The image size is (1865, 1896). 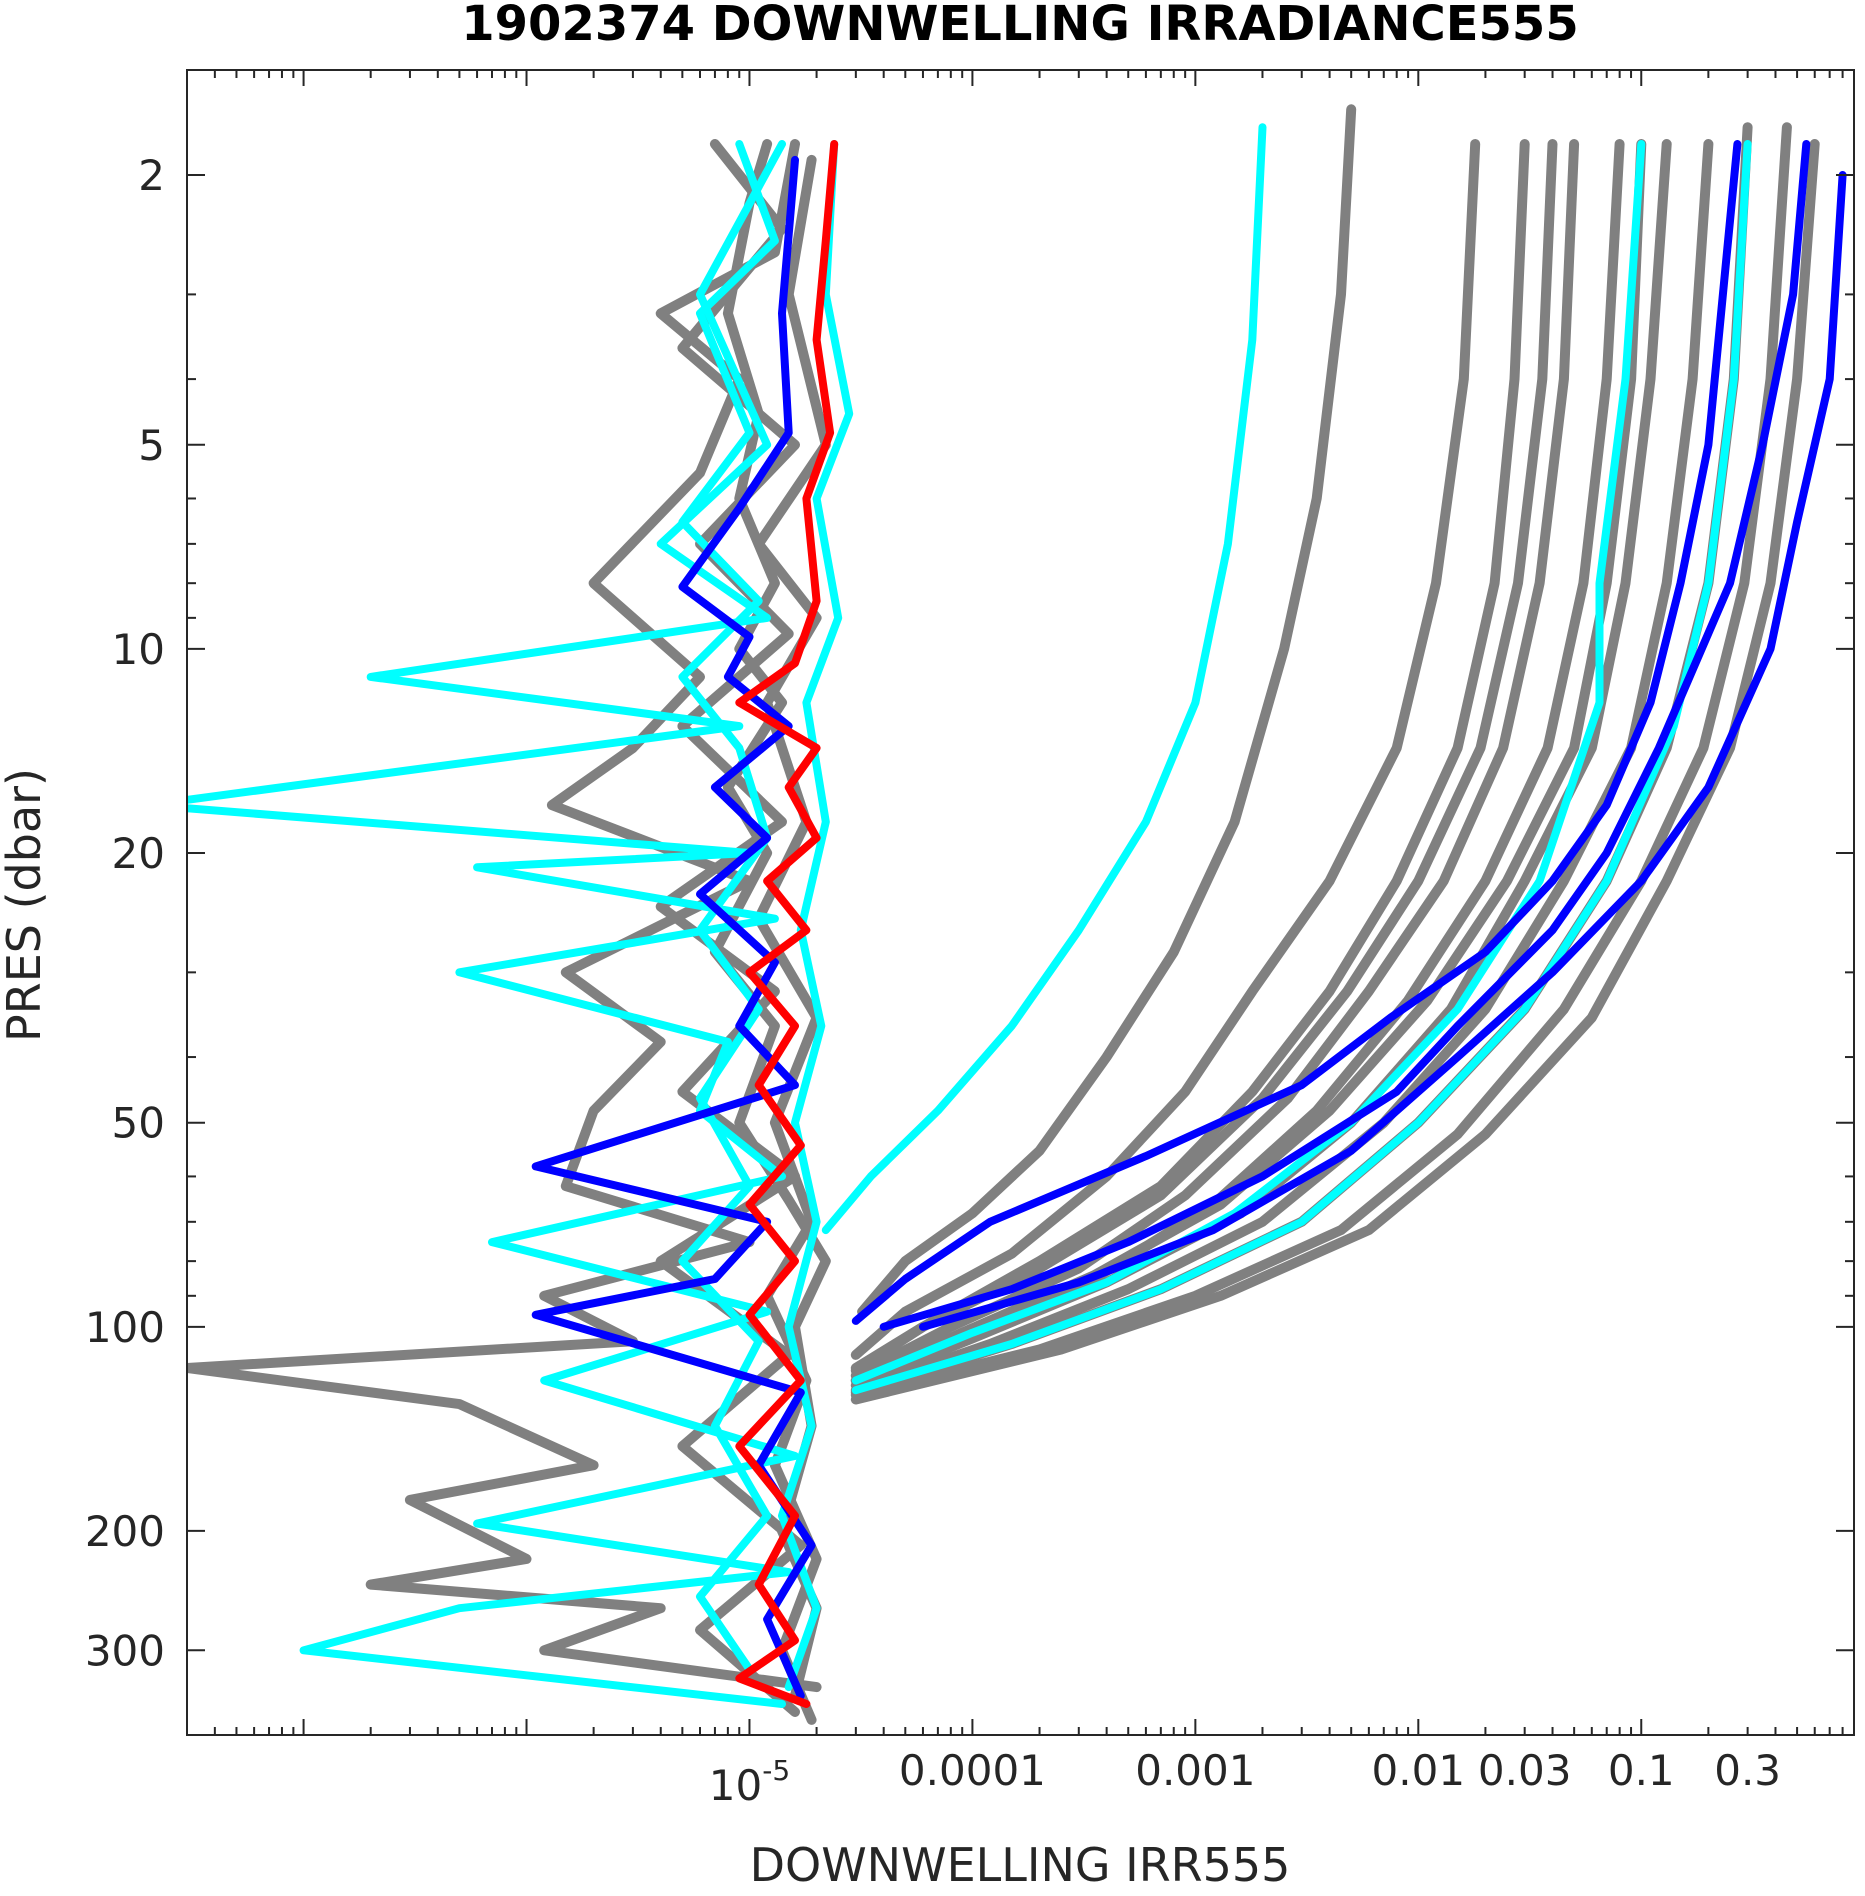 I want to click on x-tick-label: 0.1, so click(x=1641, y=1770).